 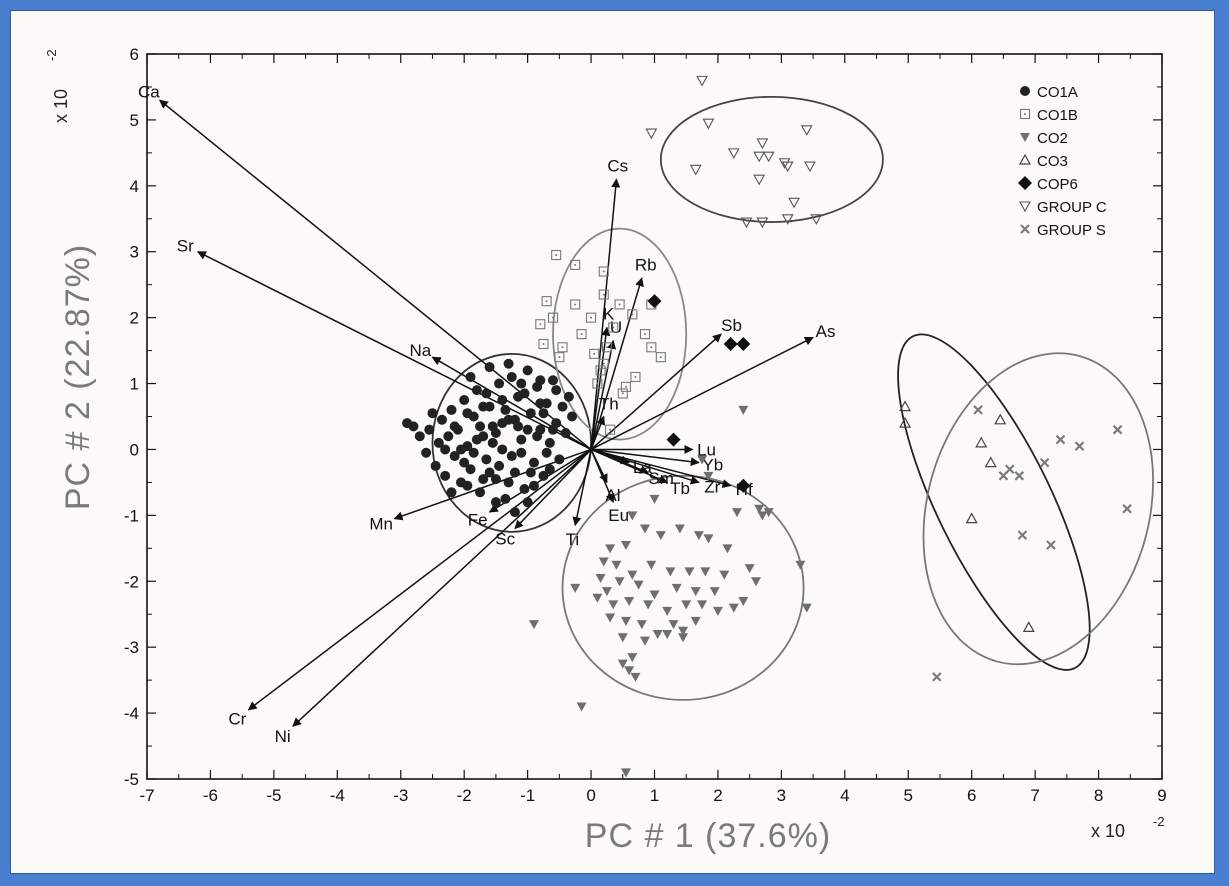 What do you see at coordinates (967, 516) in the screenshot?
I see `series-co3` at bounding box center [967, 516].